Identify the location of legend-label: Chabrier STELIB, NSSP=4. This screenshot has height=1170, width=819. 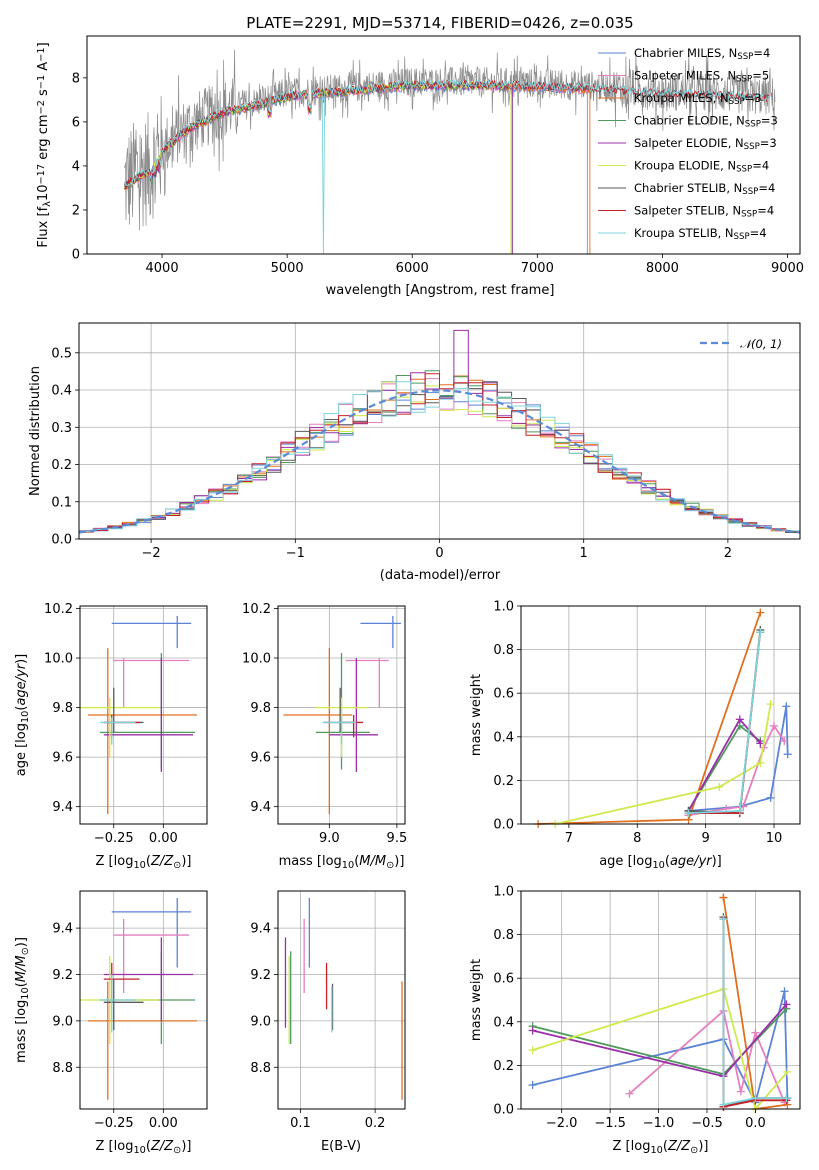
(704, 189).